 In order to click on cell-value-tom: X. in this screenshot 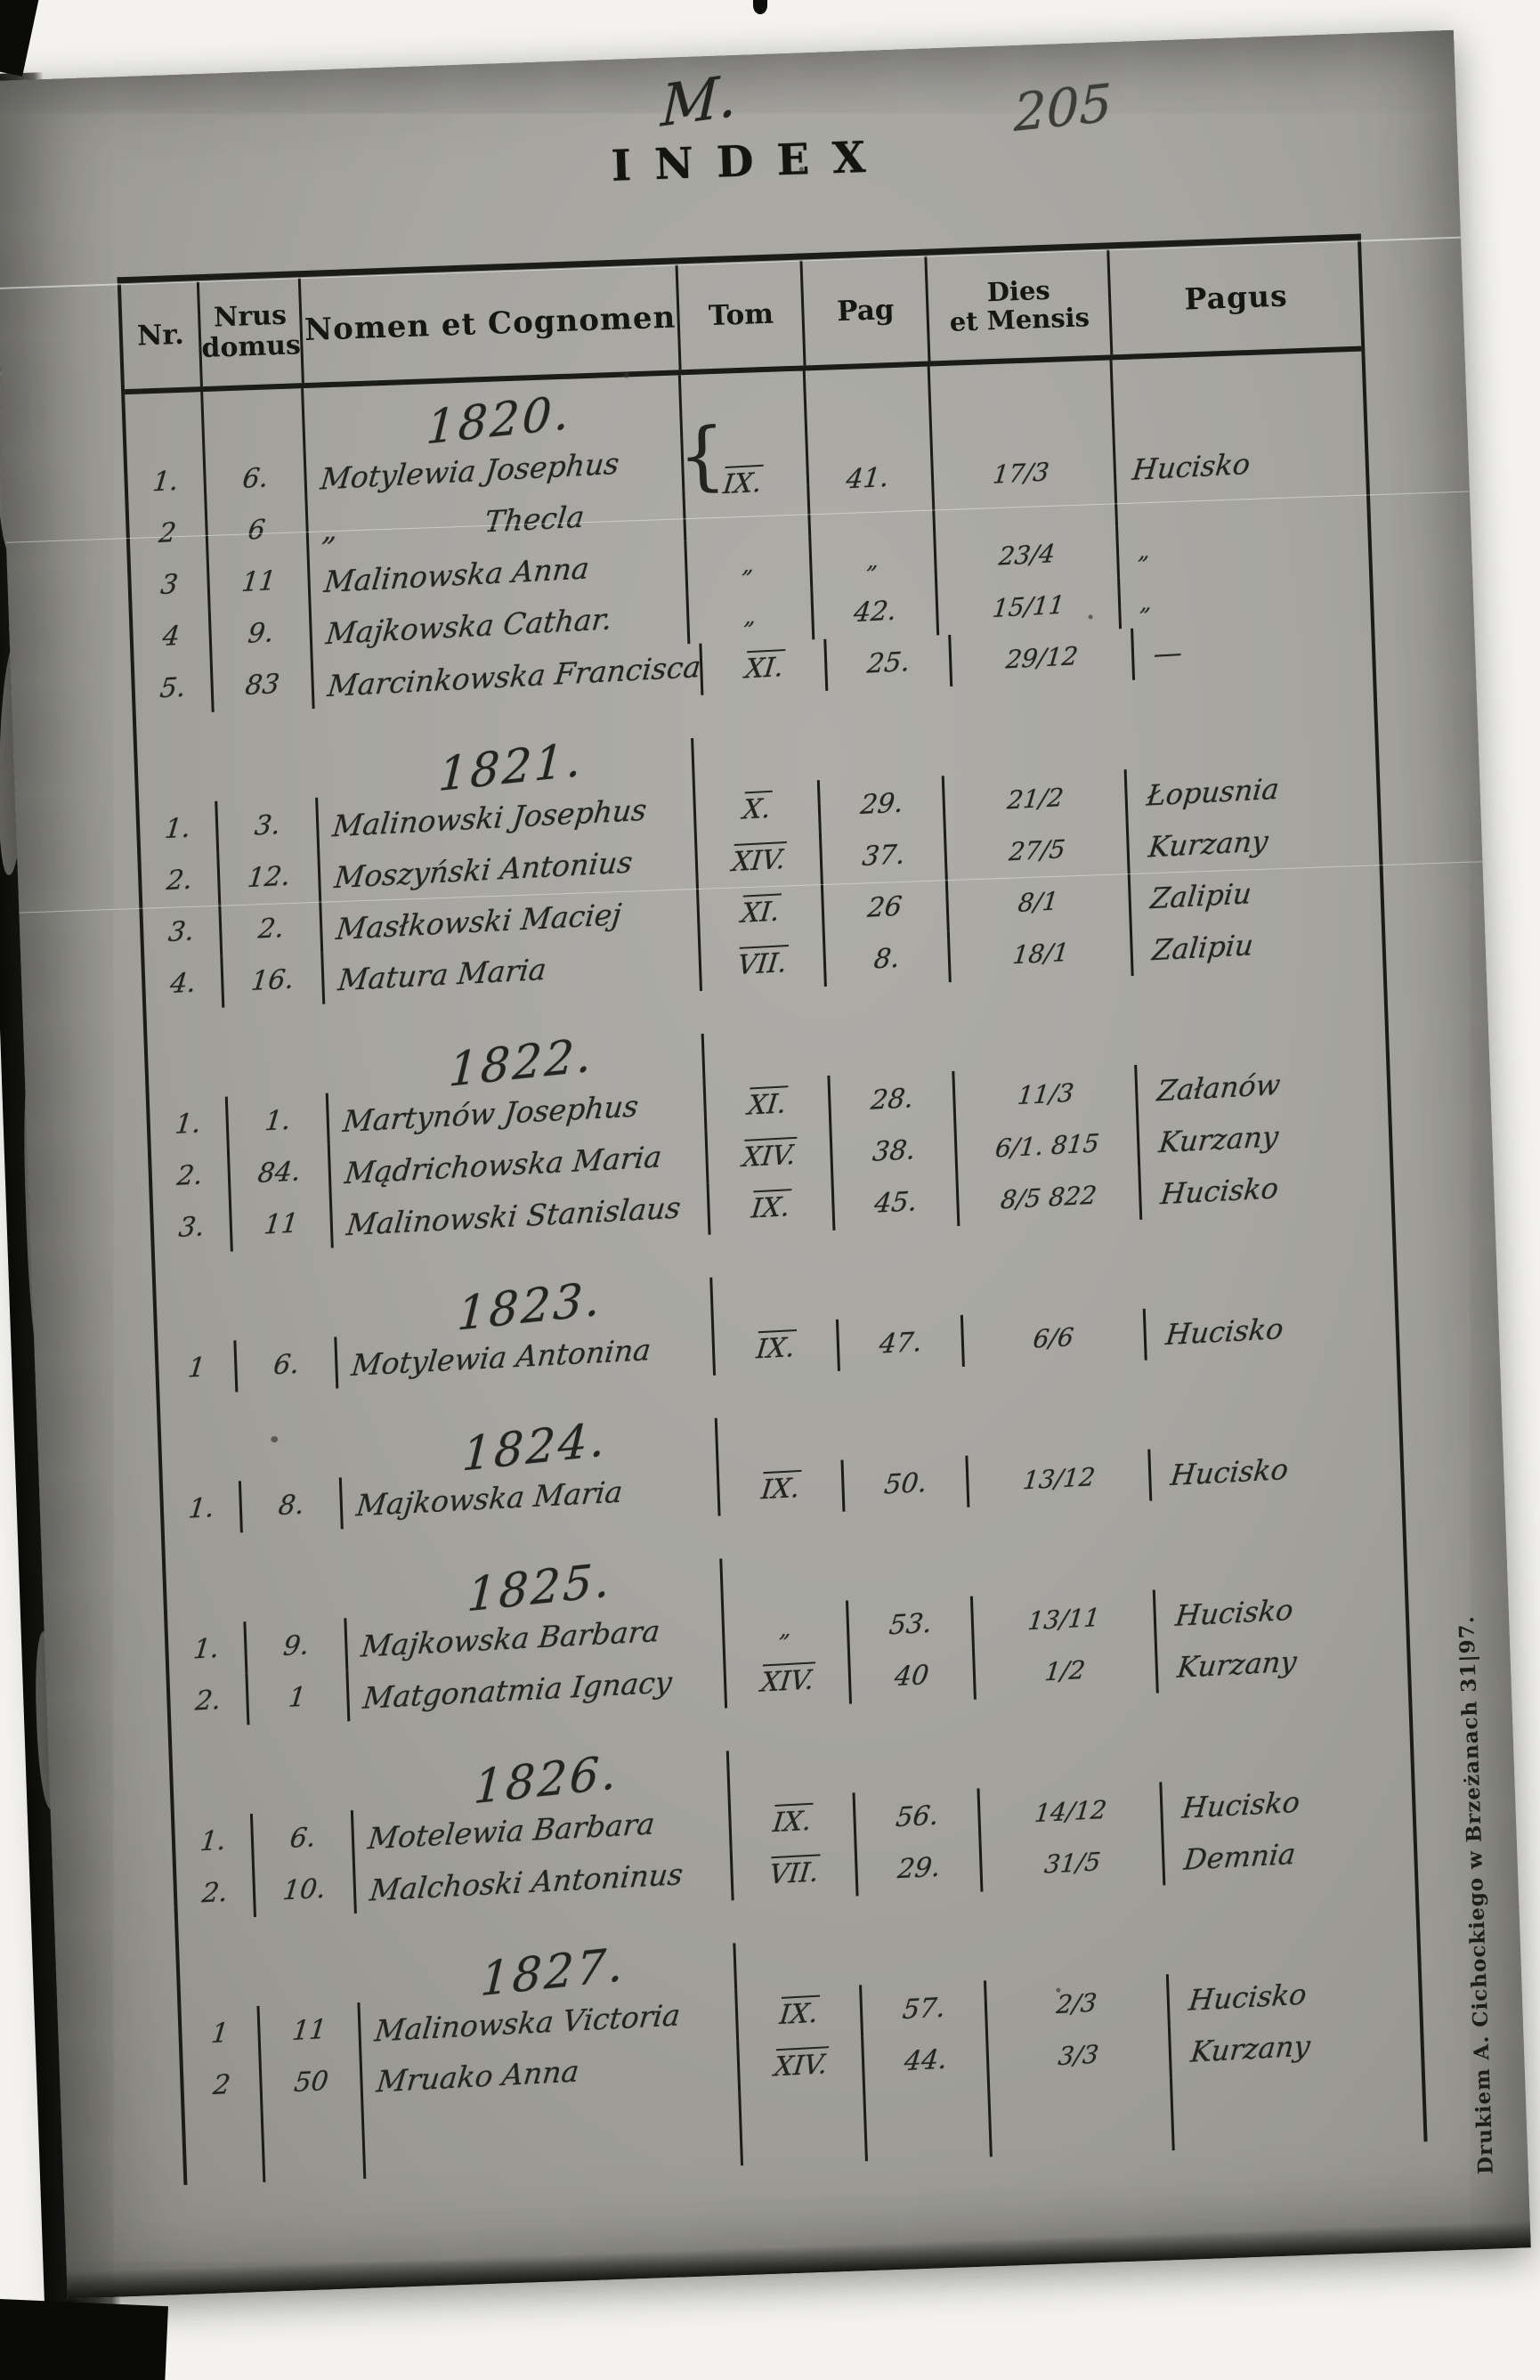, I will do `click(757, 808)`.